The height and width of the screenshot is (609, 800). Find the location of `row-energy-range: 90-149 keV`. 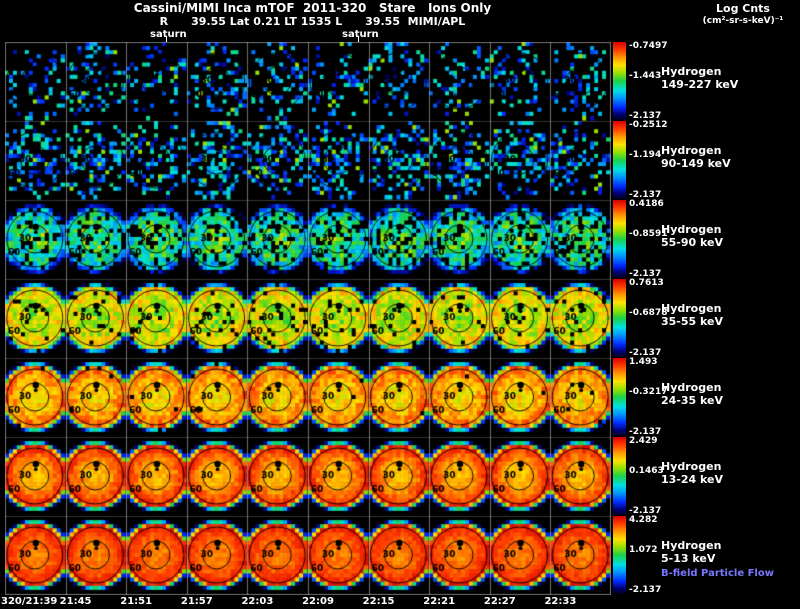

row-energy-range: 90-149 keV is located at coordinates (696, 163).